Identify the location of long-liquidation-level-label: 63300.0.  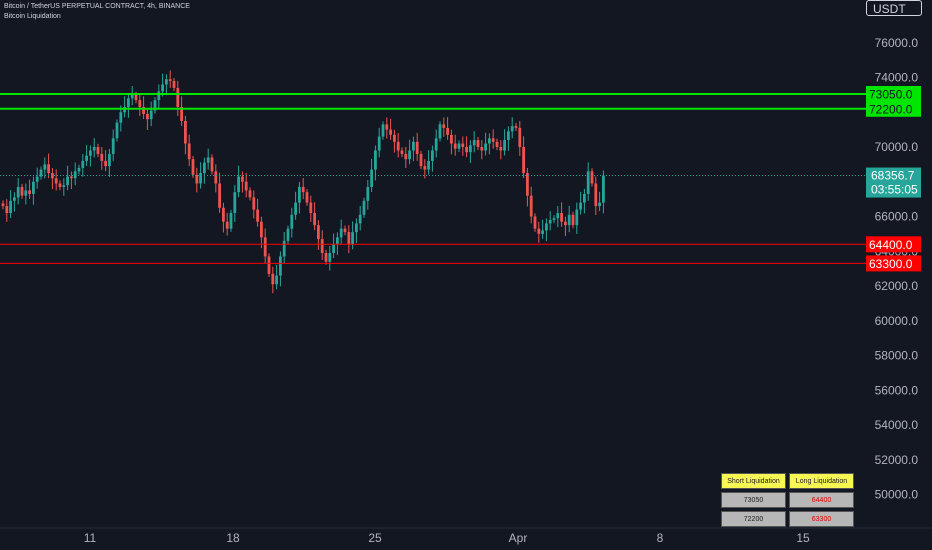
(891, 264).